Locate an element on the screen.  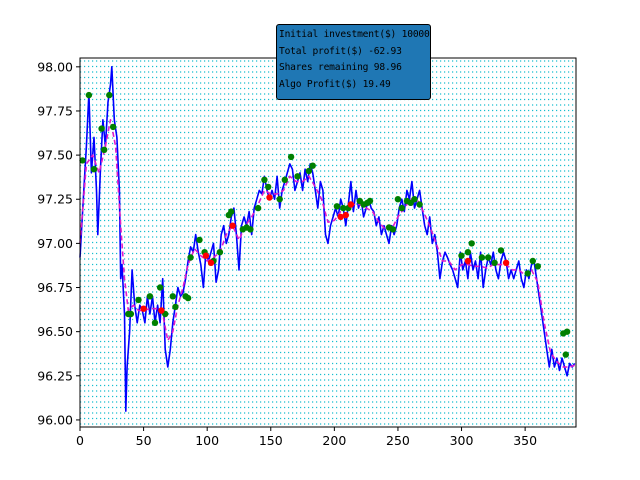
y-tick-label: 96.00 is located at coordinates (55, 419).